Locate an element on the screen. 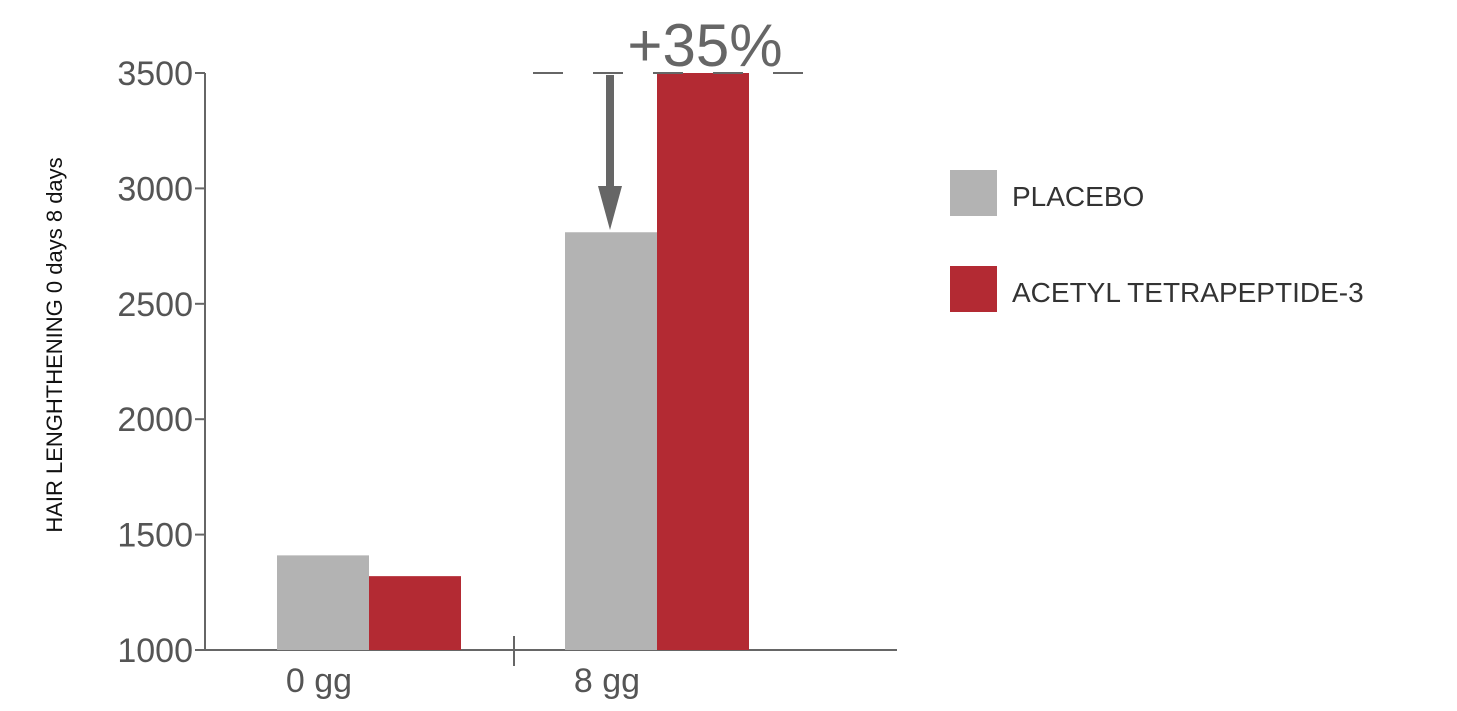 The height and width of the screenshot is (711, 1457). x-tick-label: 8 gg is located at coordinates (607, 681).